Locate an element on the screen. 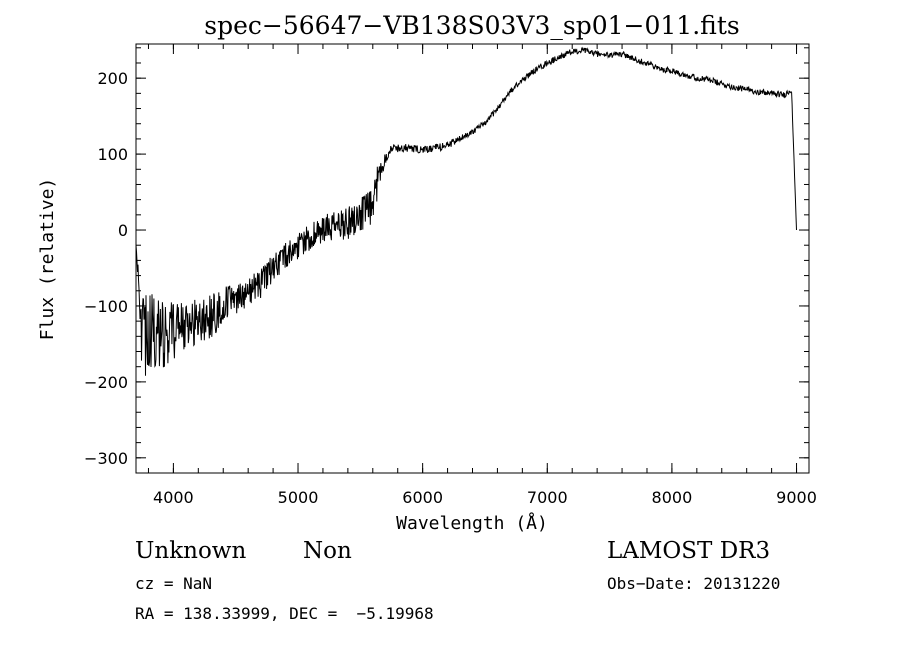  coordinates: RA = 138.33999, DEC = −5.19968 is located at coordinates (284, 613).